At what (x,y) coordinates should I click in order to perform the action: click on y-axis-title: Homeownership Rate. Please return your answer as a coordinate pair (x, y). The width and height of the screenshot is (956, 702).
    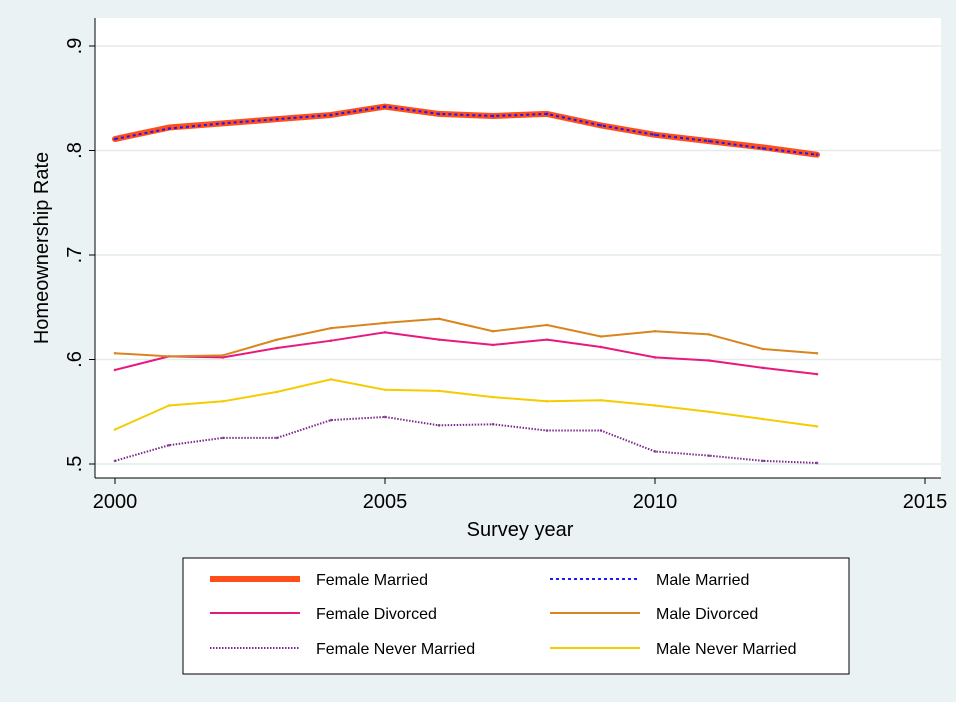
    Looking at the image, I should click on (42, 248).